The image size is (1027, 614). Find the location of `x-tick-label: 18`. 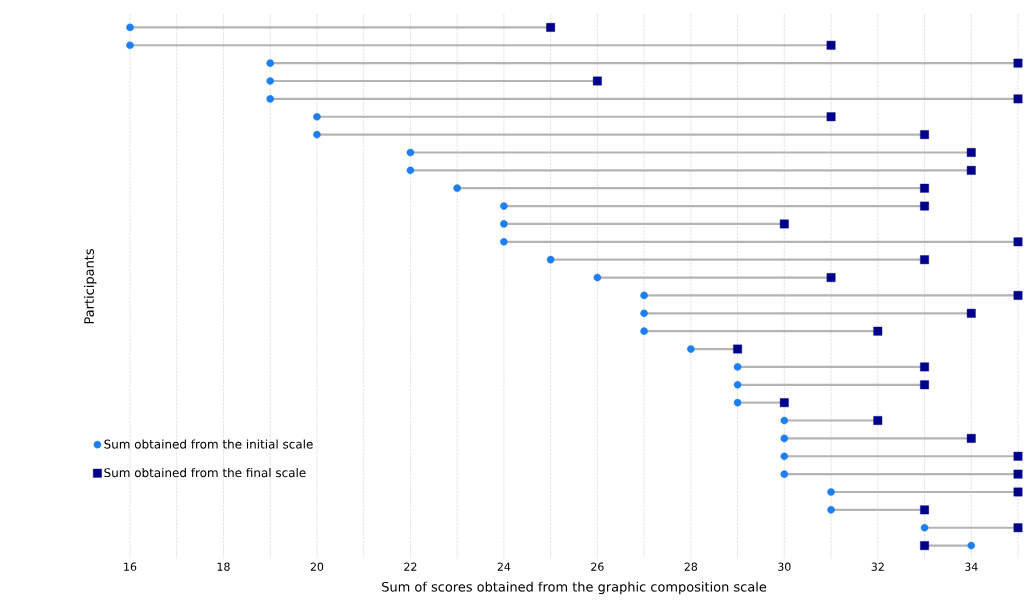

x-tick-label: 18 is located at coordinates (223, 566).